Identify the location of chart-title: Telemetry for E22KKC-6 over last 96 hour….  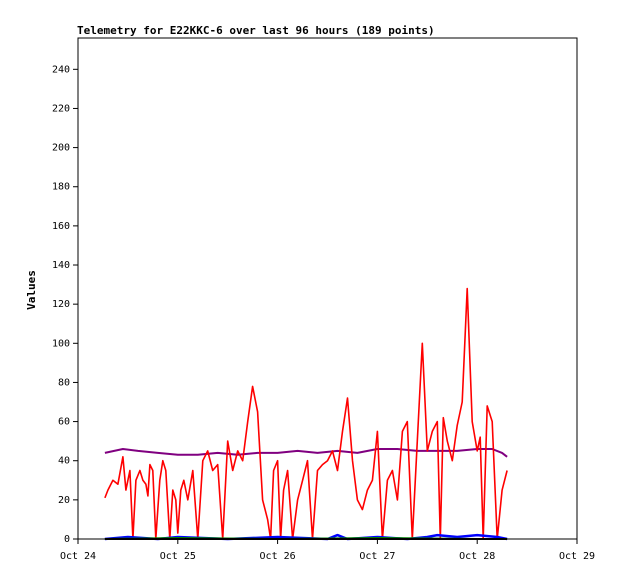
(256, 30).